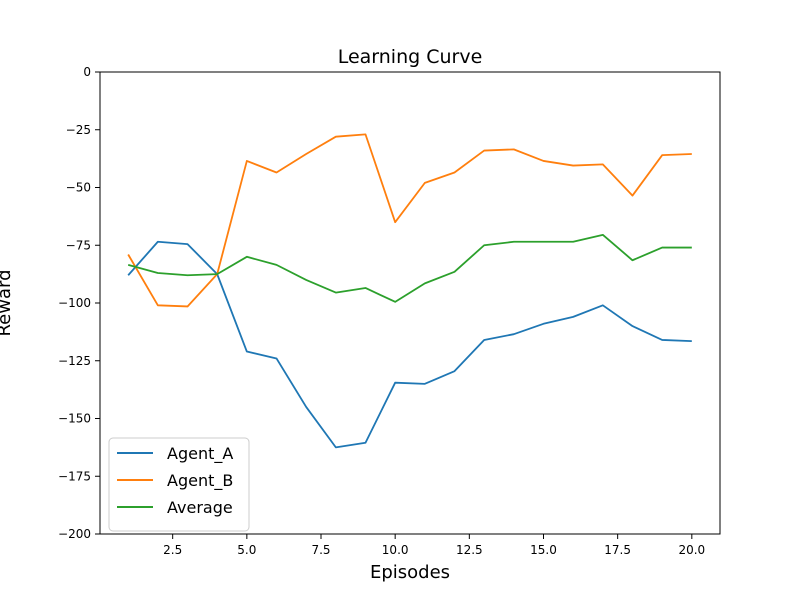 The width and height of the screenshot is (800, 600). Describe the element at coordinates (469, 550) in the screenshot. I see `x-tick-label: 12.5` at that location.